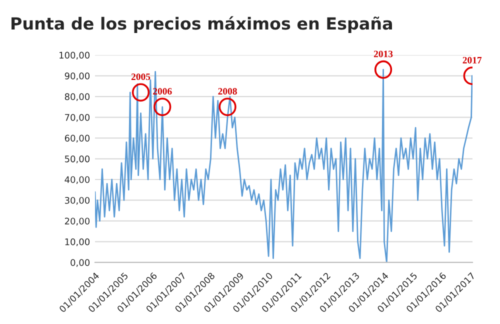  I want to click on annotation: 2005, so click(140, 77).